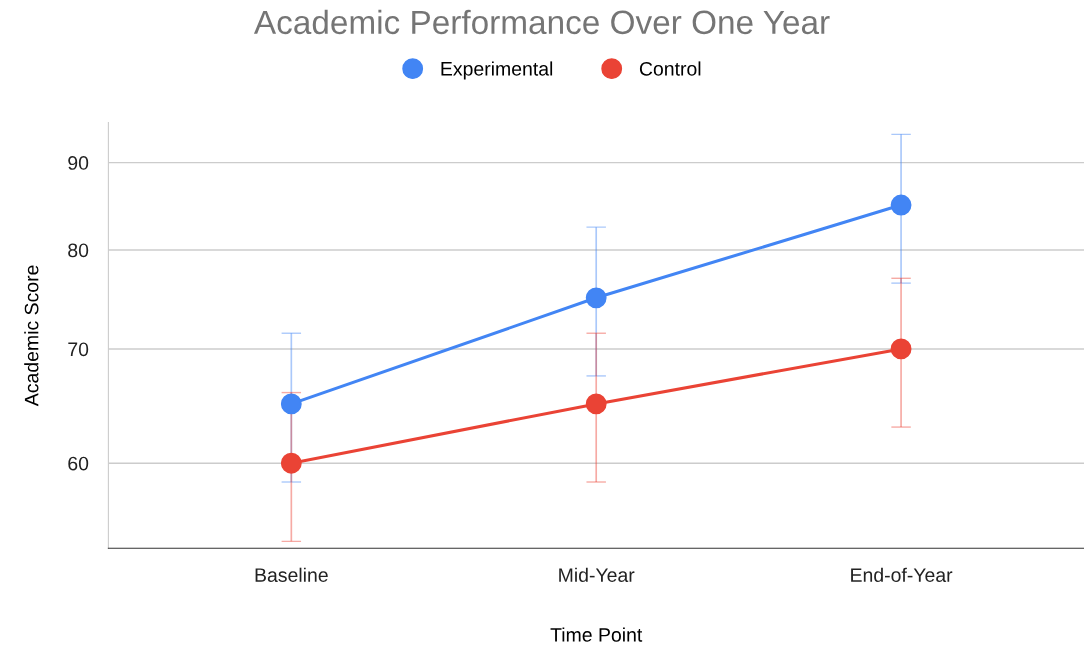  What do you see at coordinates (596, 634) in the screenshot?
I see `x-axis-title: Time Point` at bounding box center [596, 634].